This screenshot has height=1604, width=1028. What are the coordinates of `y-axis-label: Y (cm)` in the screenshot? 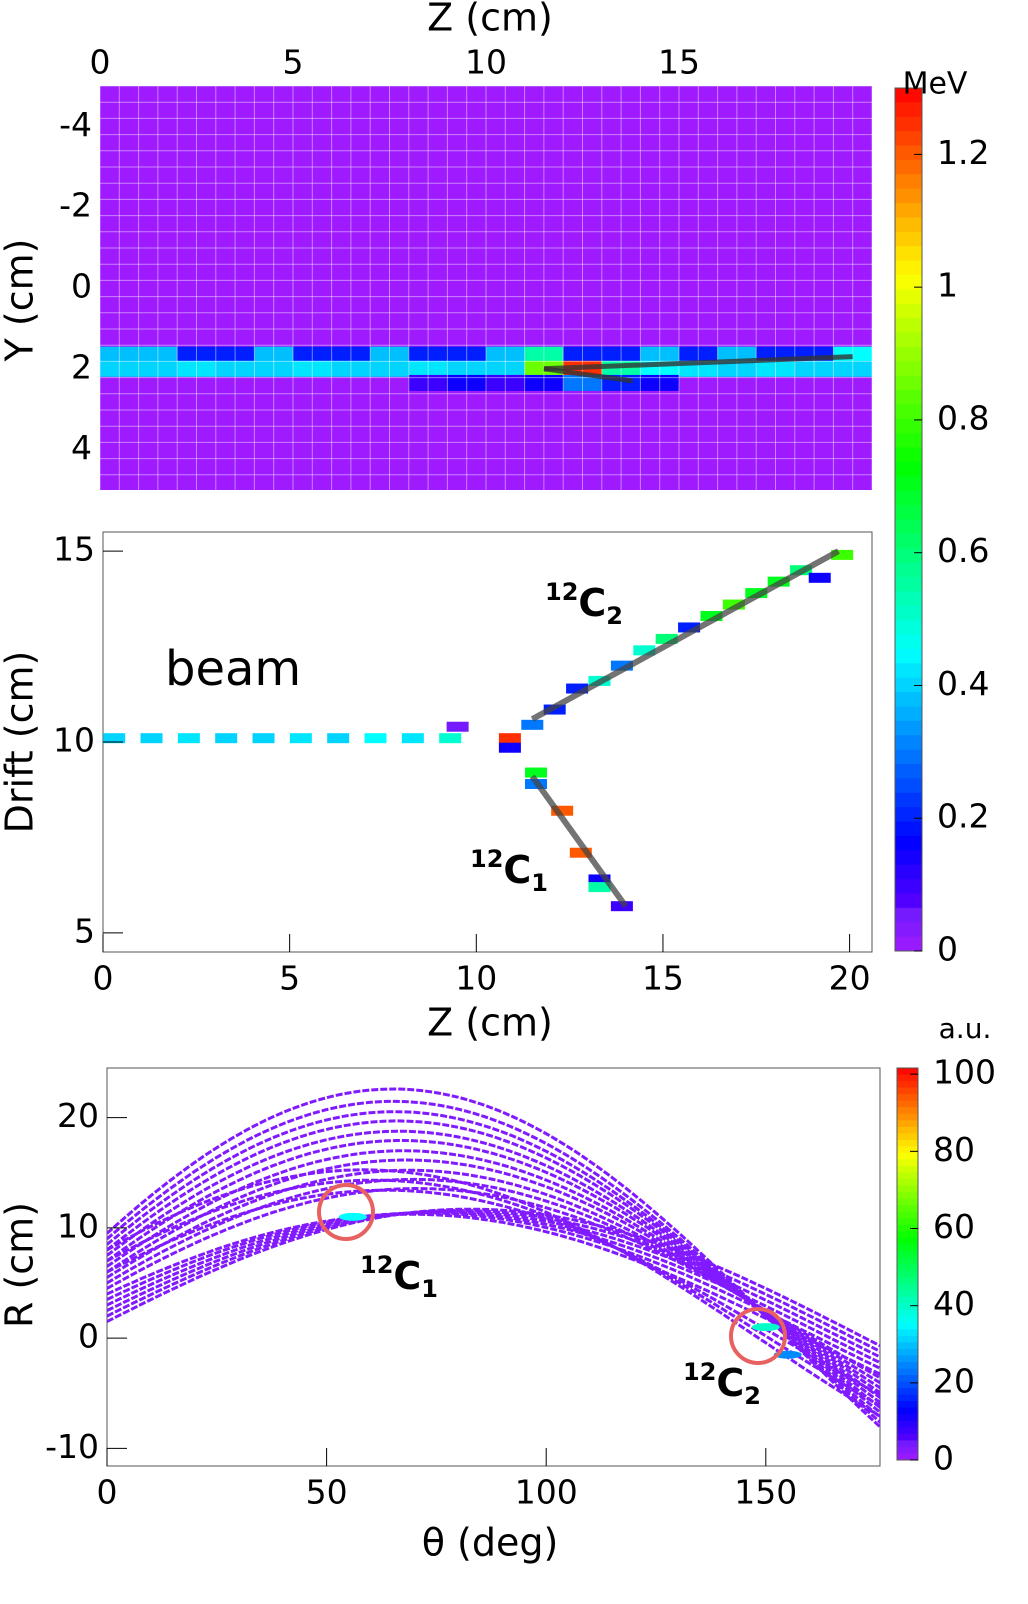 It's located at (21, 301).